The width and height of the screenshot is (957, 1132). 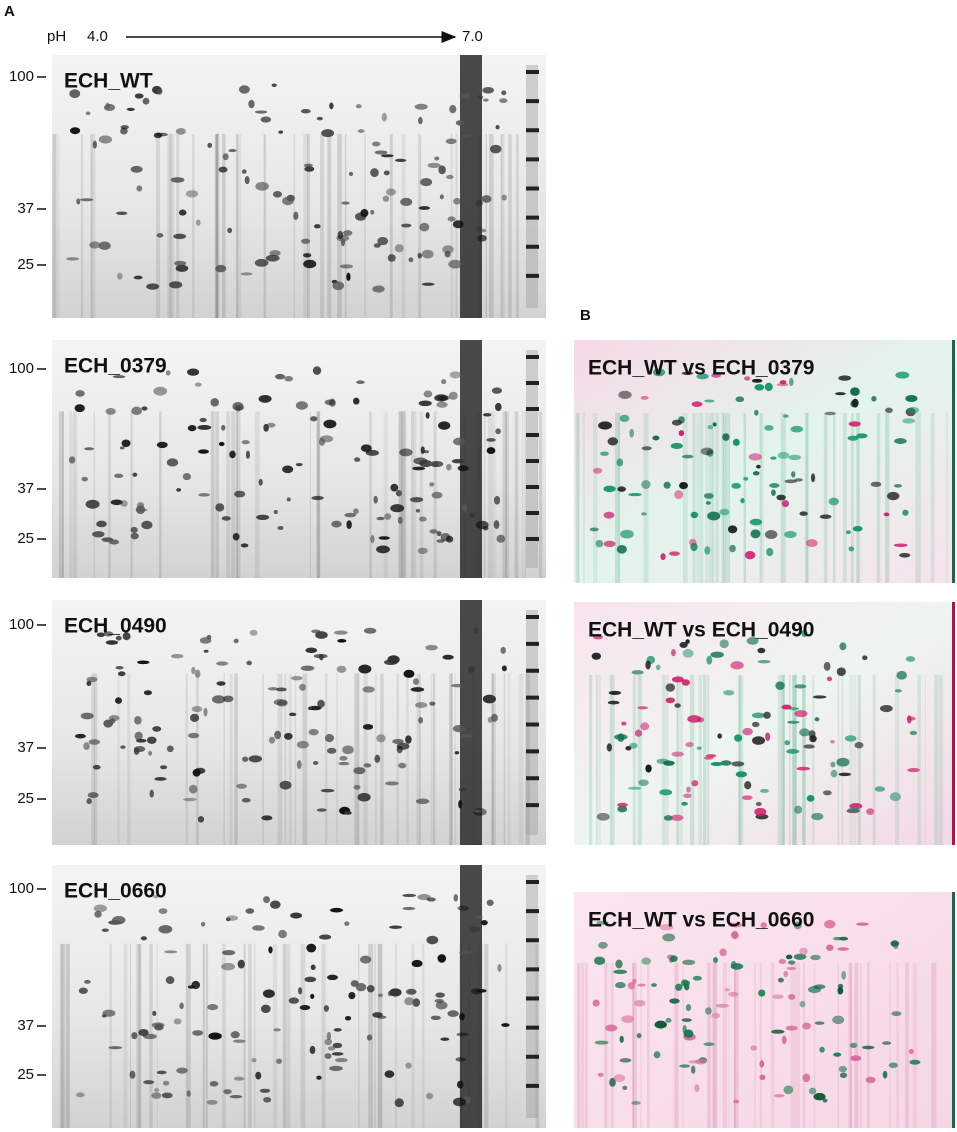 I want to click on gel-panel: ECH_0660 100 37 25, so click(x=277, y=996).